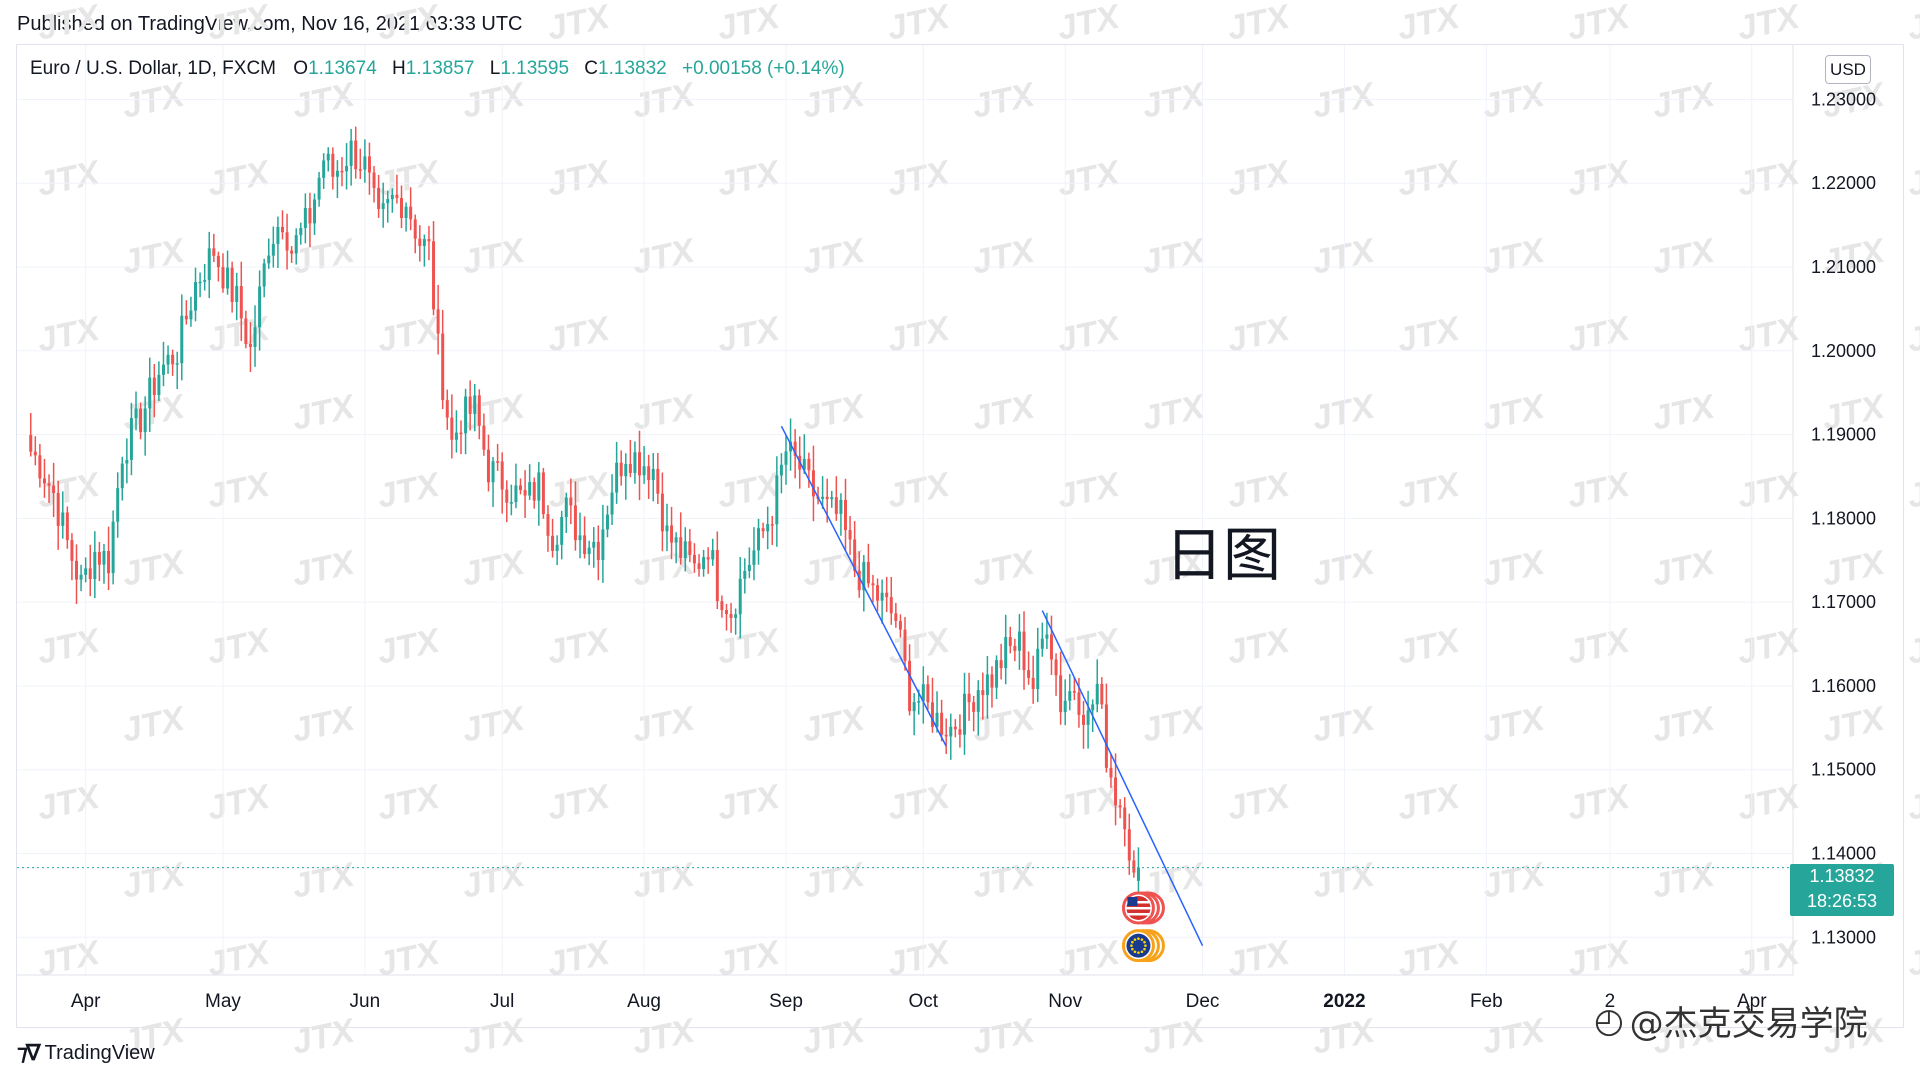 The width and height of the screenshot is (1920, 1080). Describe the element at coordinates (29, 1052) in the screenshot. I see `tradingview-logo-icon: ⁊∇` at that location.